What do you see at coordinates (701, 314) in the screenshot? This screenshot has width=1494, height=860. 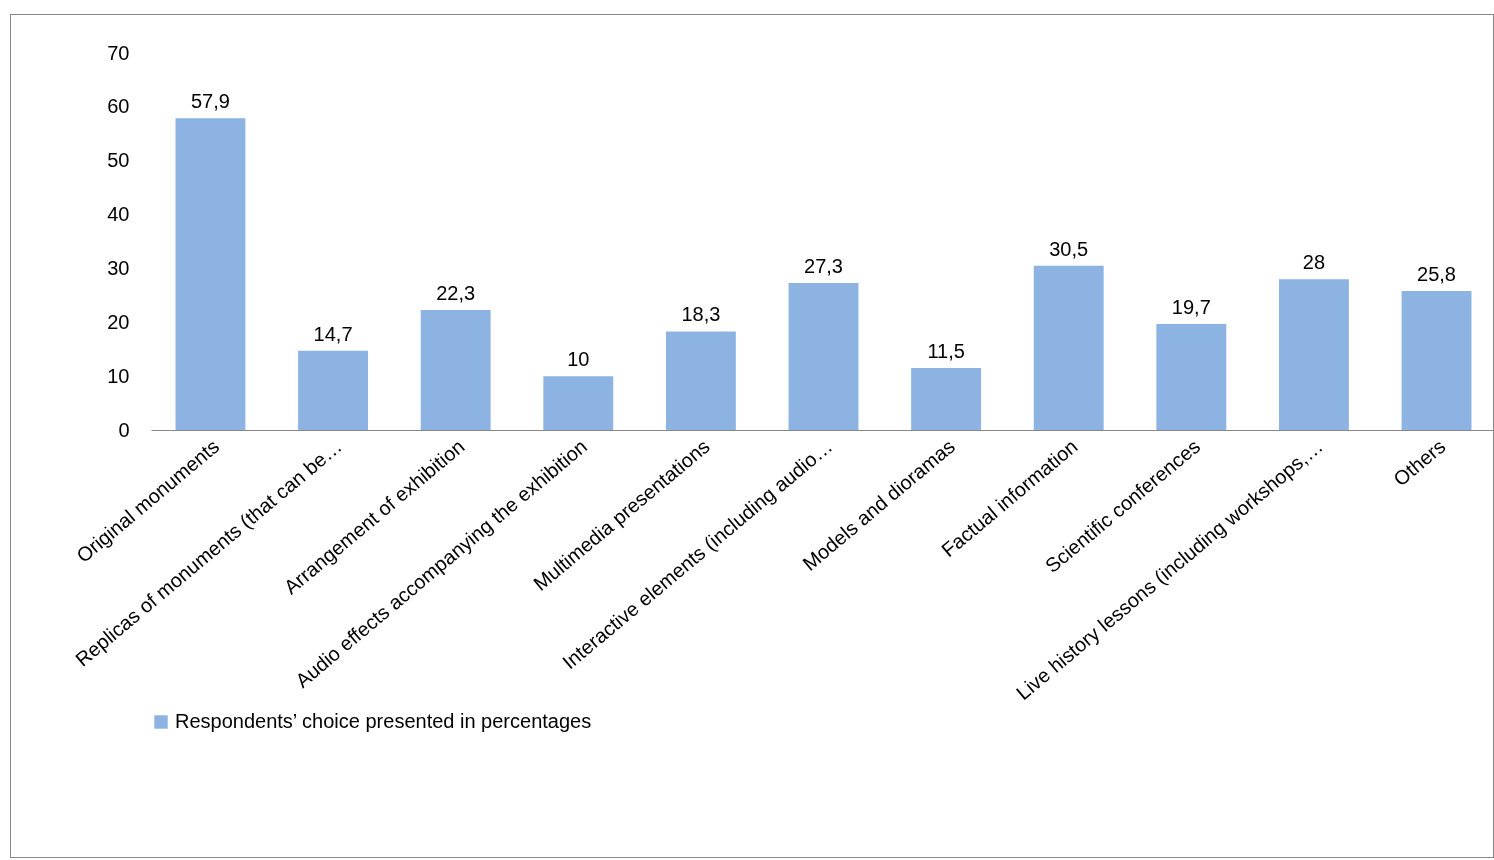 I see `data-label: 18,3` at bounding box center [701, 314].